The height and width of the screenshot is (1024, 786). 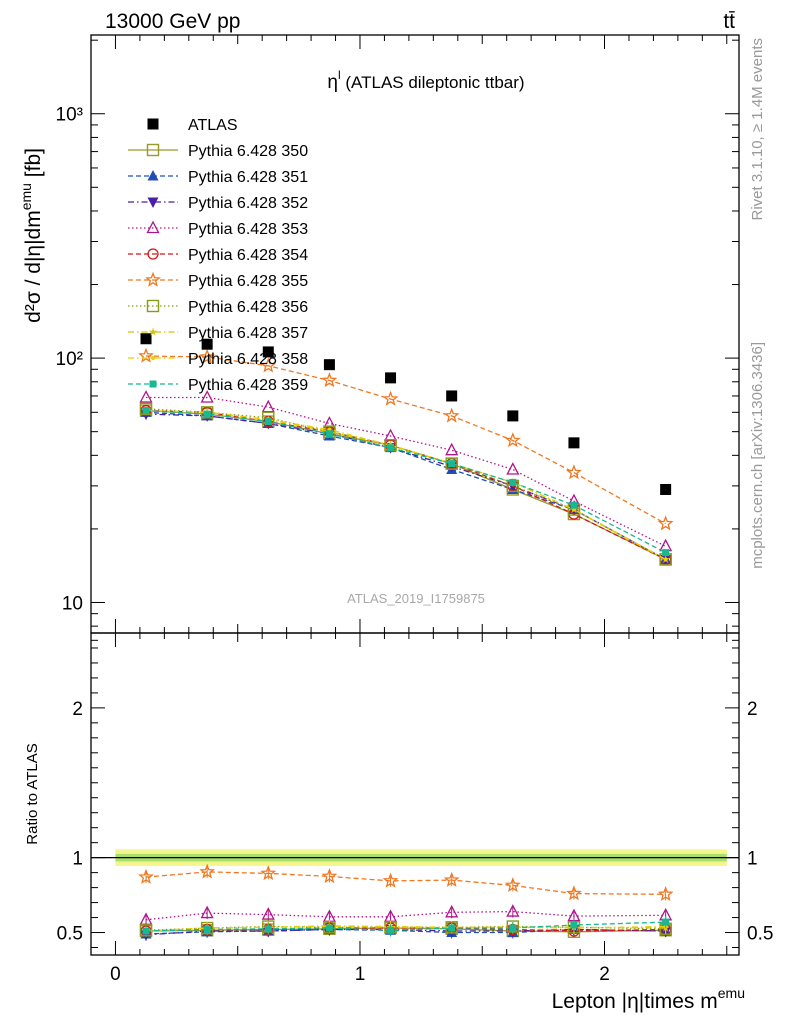 I want to click on legend-entry: Pythia 6.428 355, so click(x=218, y=280).